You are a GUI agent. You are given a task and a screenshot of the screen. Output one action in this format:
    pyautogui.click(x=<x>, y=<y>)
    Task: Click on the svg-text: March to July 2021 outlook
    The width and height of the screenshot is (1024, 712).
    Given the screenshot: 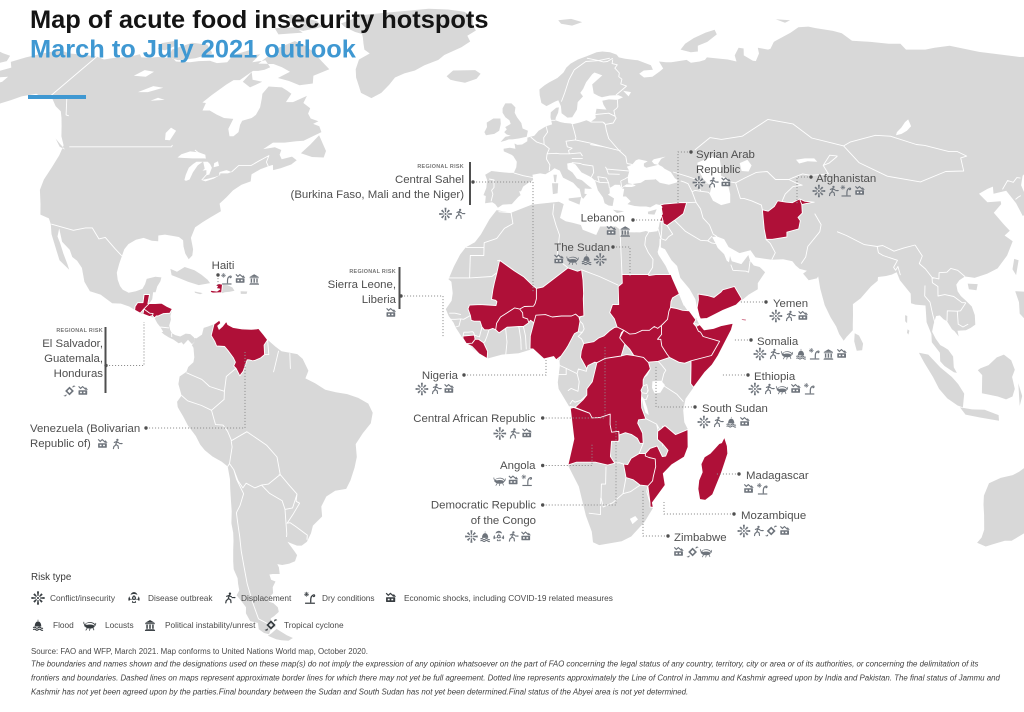 What is the action you would take?
    pyautogui.click(x=193, y=50)
    